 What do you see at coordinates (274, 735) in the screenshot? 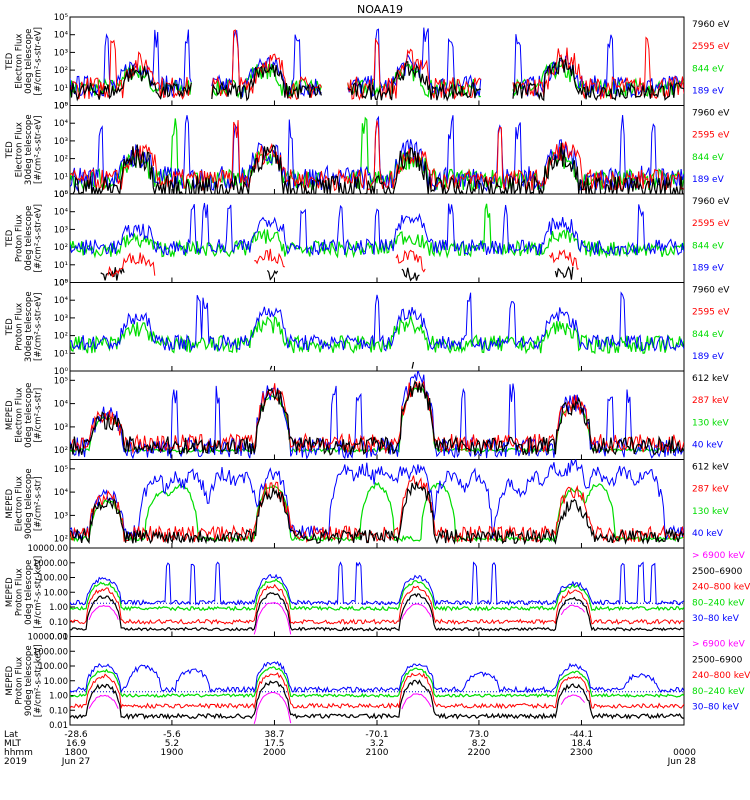
I see `x-tick-lat: 38.7` at bounding box center [274, 735].